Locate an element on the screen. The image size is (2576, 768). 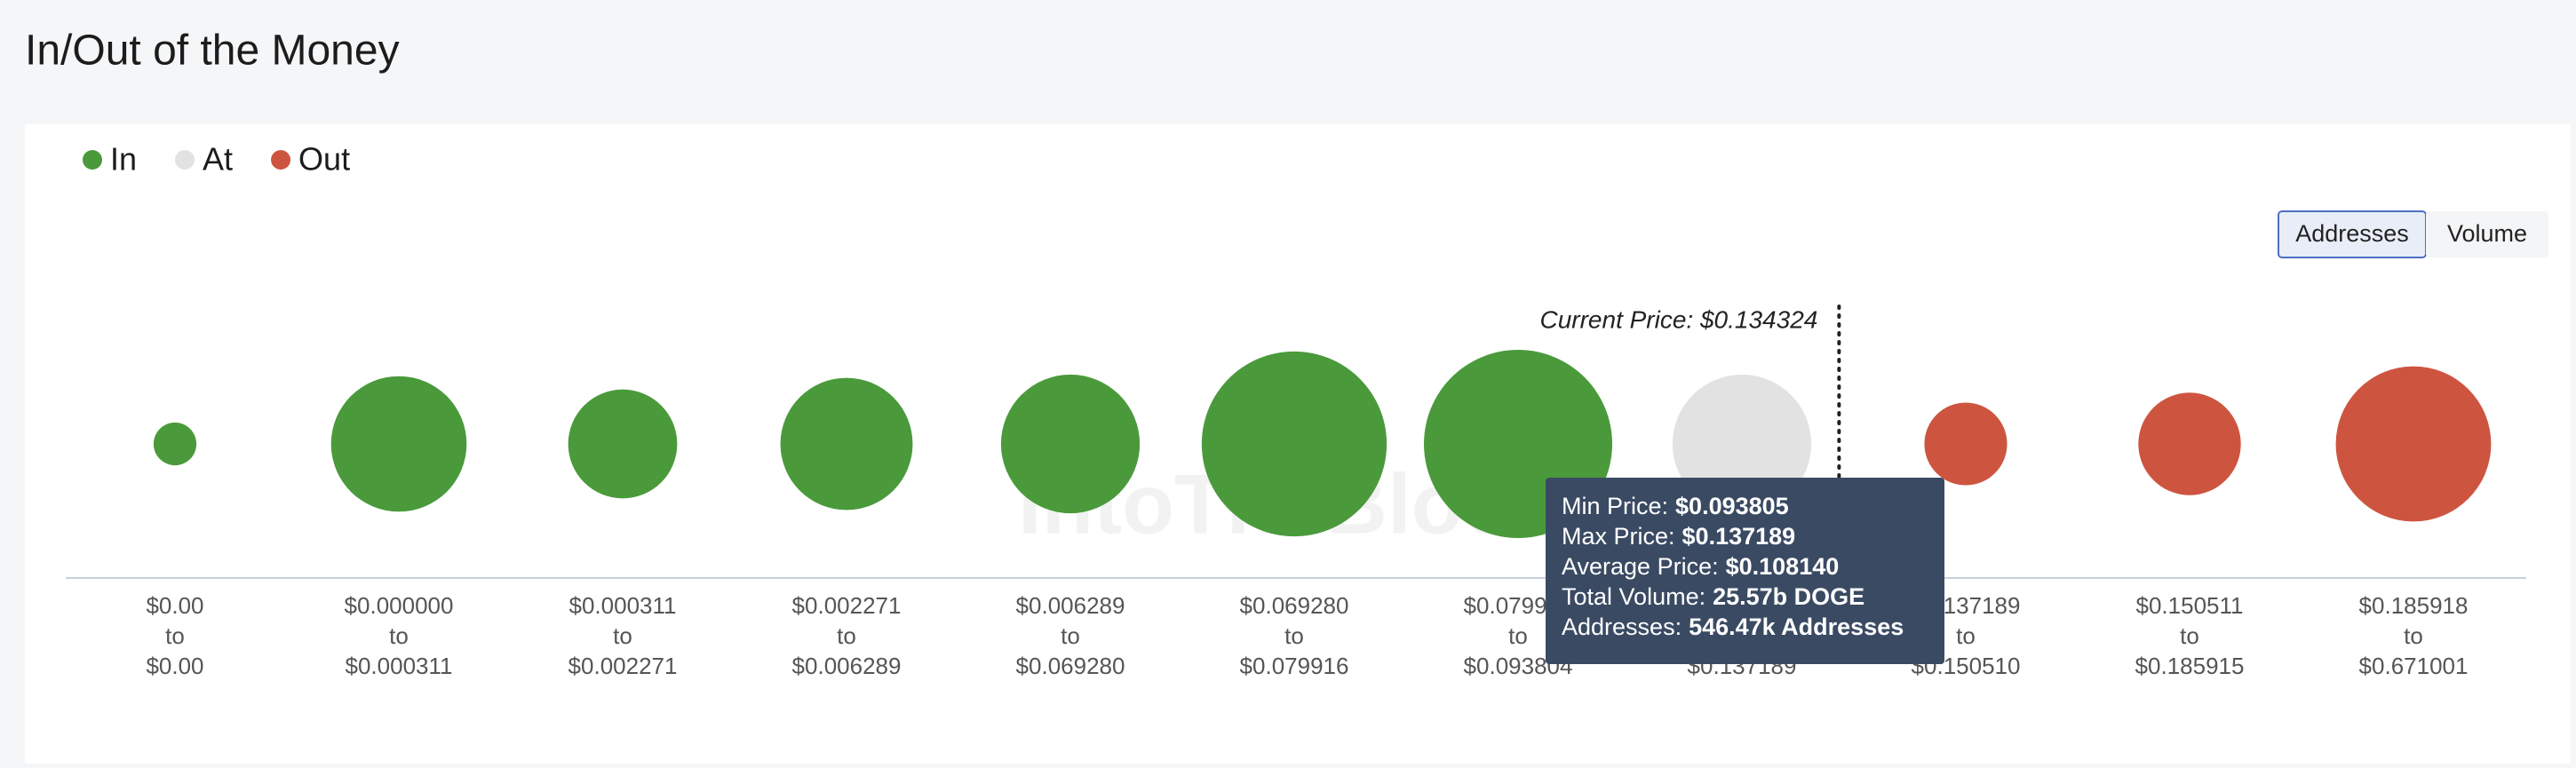
tooltip-label: Average Price: is located at coordinates (1640, 566).